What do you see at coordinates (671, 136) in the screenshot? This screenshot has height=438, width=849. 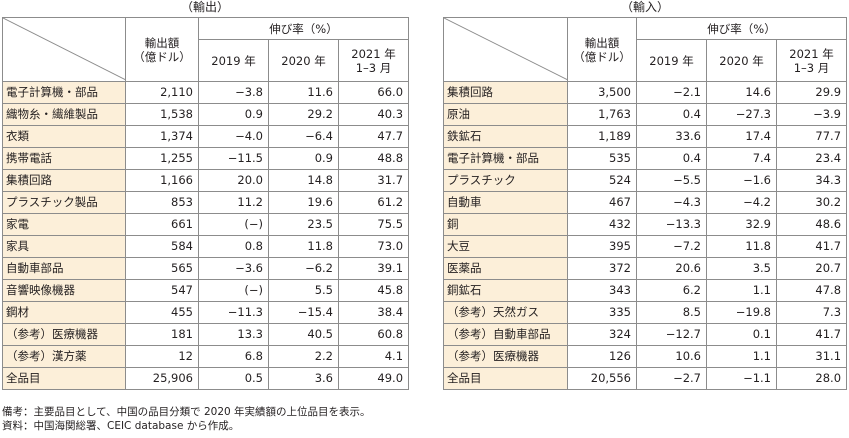 I see `growth-2019-cell: 33.6` at bounding box center [671, 136].